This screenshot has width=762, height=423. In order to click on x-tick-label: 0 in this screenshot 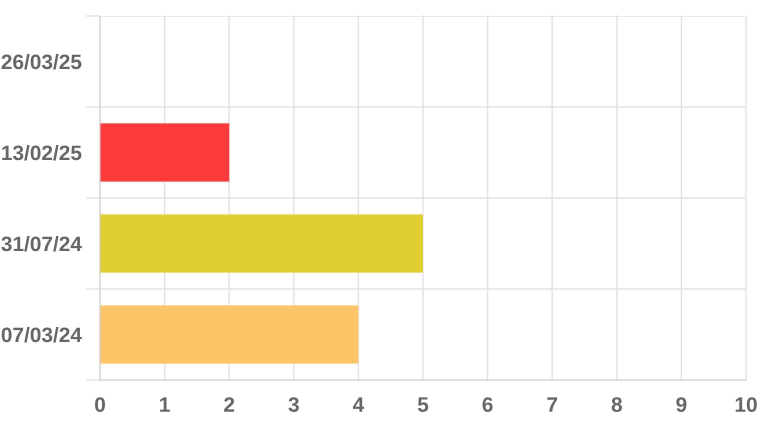, I will do `click(100, 404)`.